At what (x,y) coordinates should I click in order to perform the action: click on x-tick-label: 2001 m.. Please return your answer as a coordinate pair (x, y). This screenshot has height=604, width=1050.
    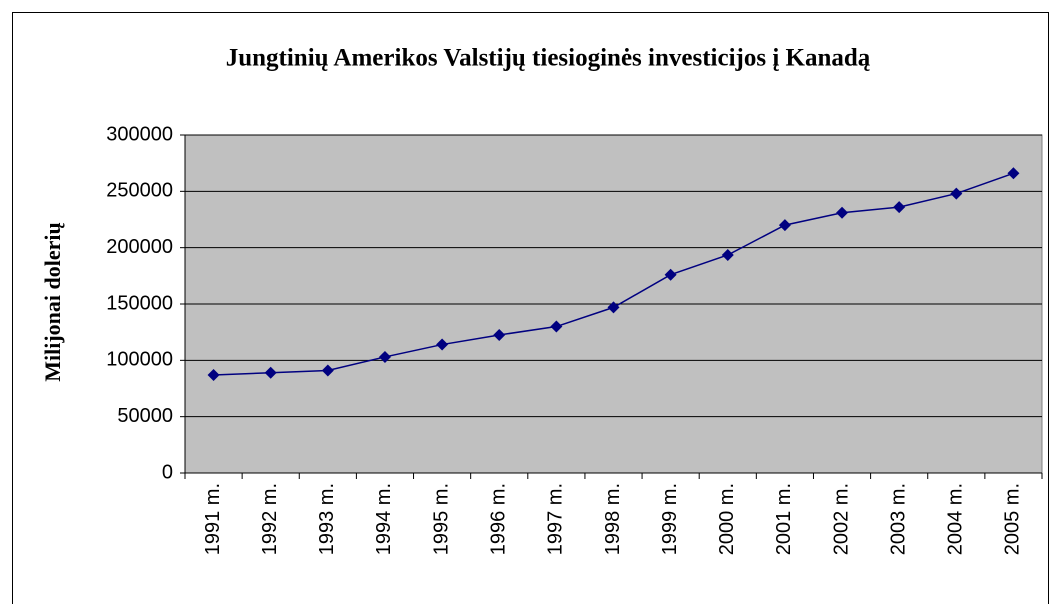
    Looking at the image, I should click on (784, 519).